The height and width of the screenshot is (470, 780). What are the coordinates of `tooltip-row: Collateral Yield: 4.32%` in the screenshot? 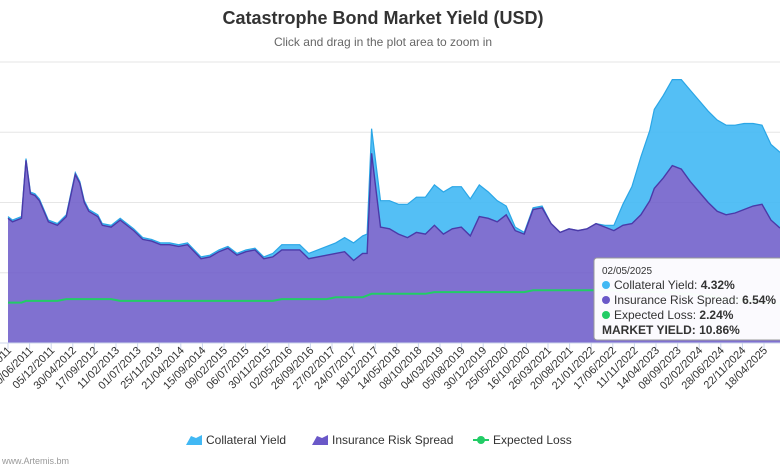 It's located at (674, 285).